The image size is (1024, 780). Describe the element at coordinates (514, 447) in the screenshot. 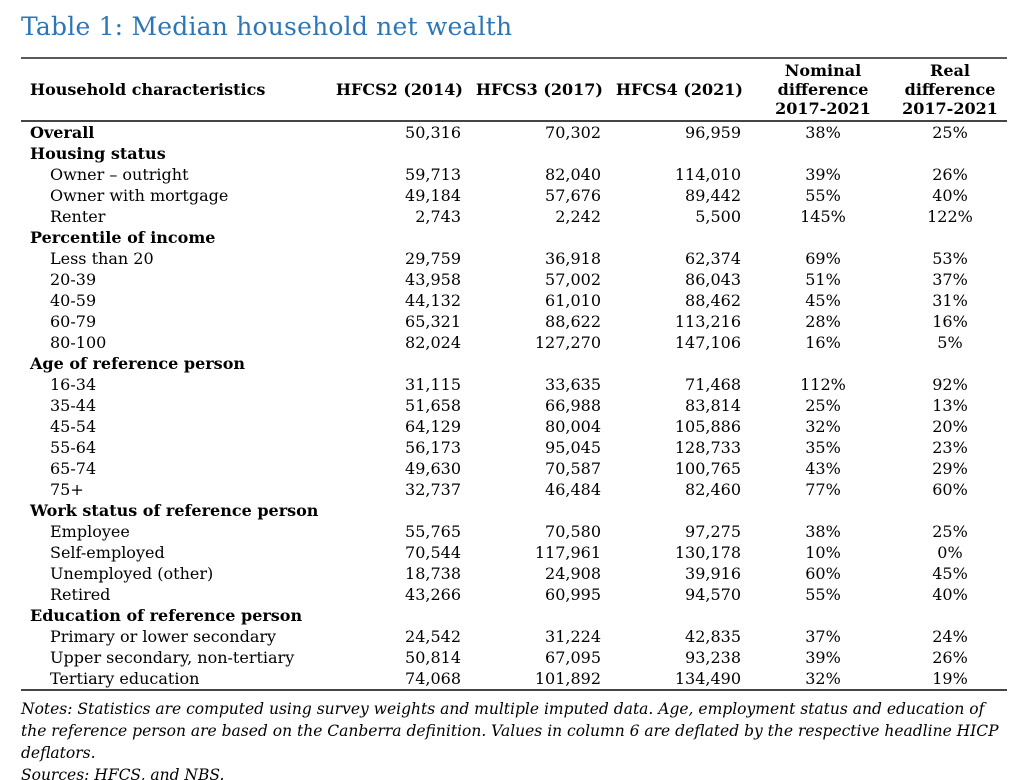

I see `table-row: 55-64 56,173 95,045 128,733 35% 23%` at that location.